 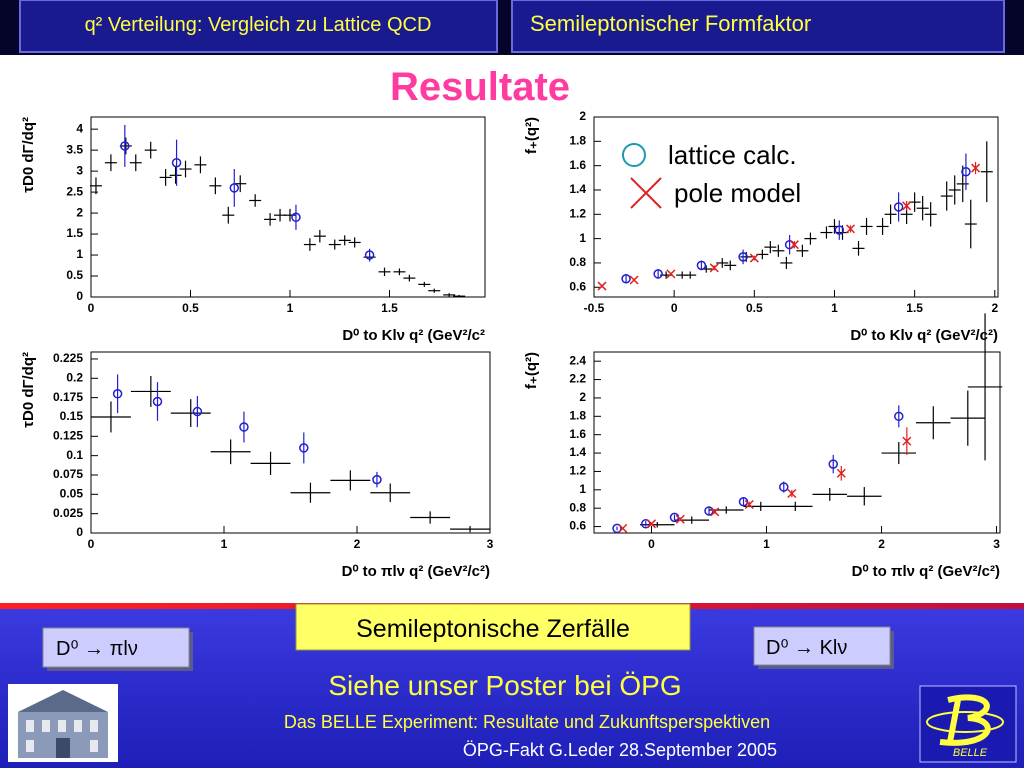 What do you see at coordinates (577, 360) in the screenshot?
I see `y-tick-label: 2.4` at bounding box center [577, 360].